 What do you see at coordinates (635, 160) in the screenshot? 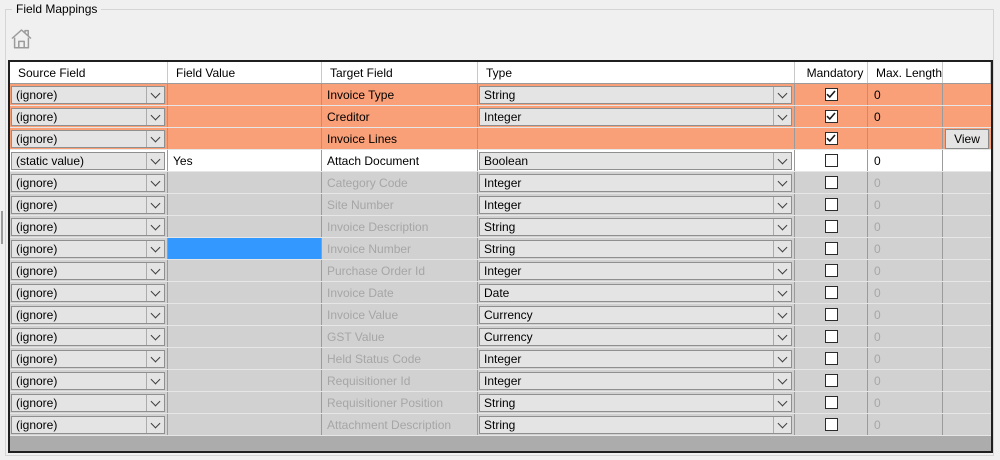
I see `type-dropdown: Boolean` at bounding box center [635, 160].